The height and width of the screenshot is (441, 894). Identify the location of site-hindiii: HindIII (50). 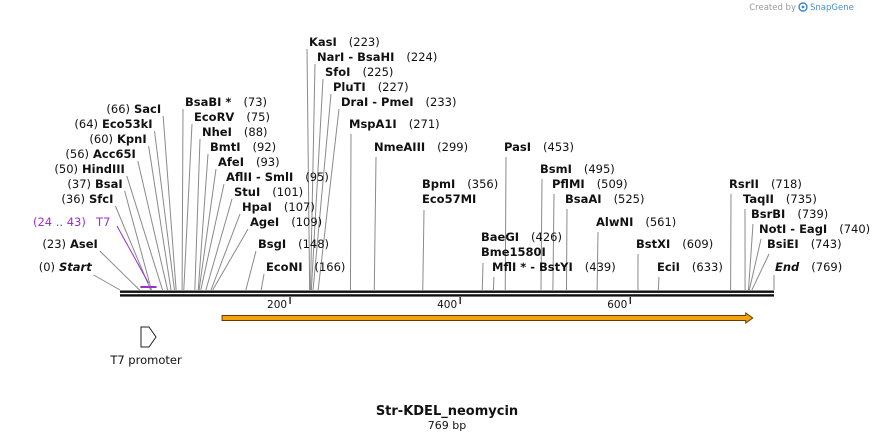
(89, 169).